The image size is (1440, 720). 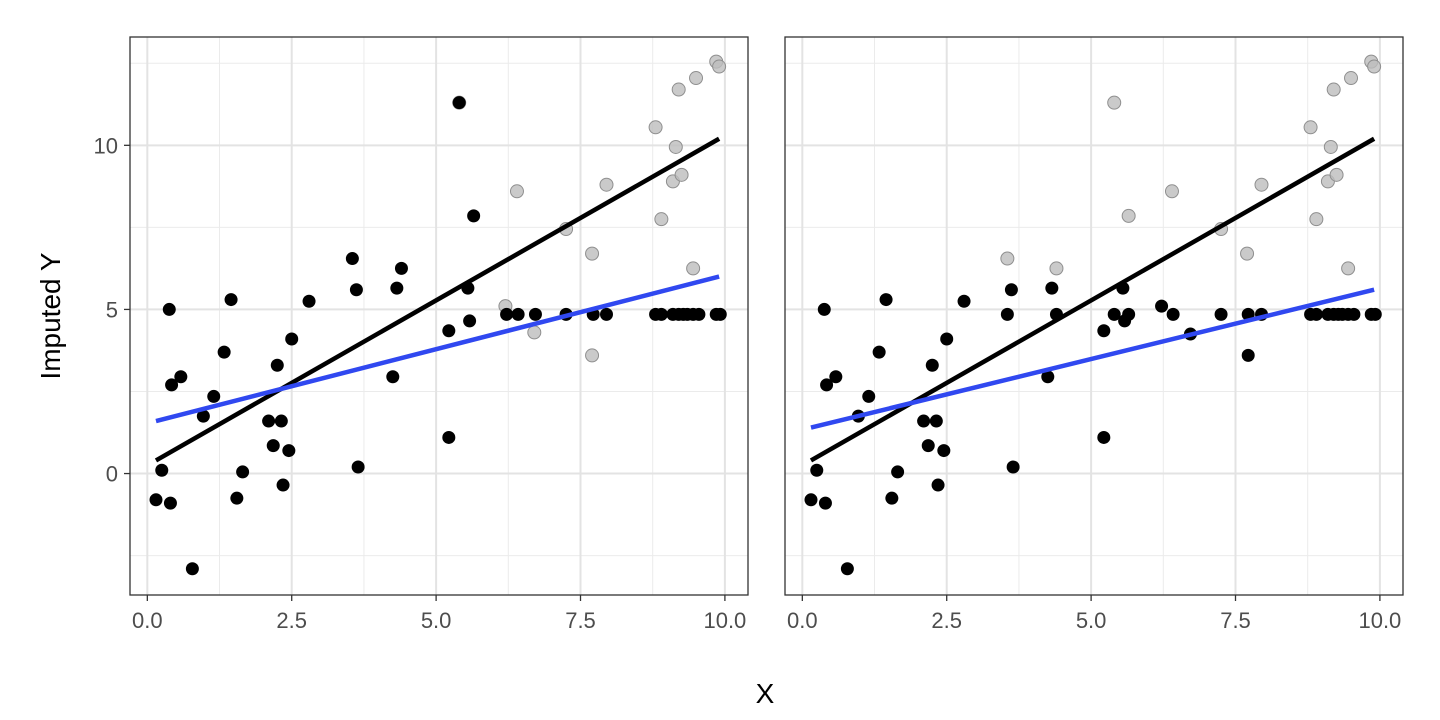 What do you see at coordinates (112, 309) in the screenshot?
I see `y-tick-label: 5` at bounding box center [112, 309].